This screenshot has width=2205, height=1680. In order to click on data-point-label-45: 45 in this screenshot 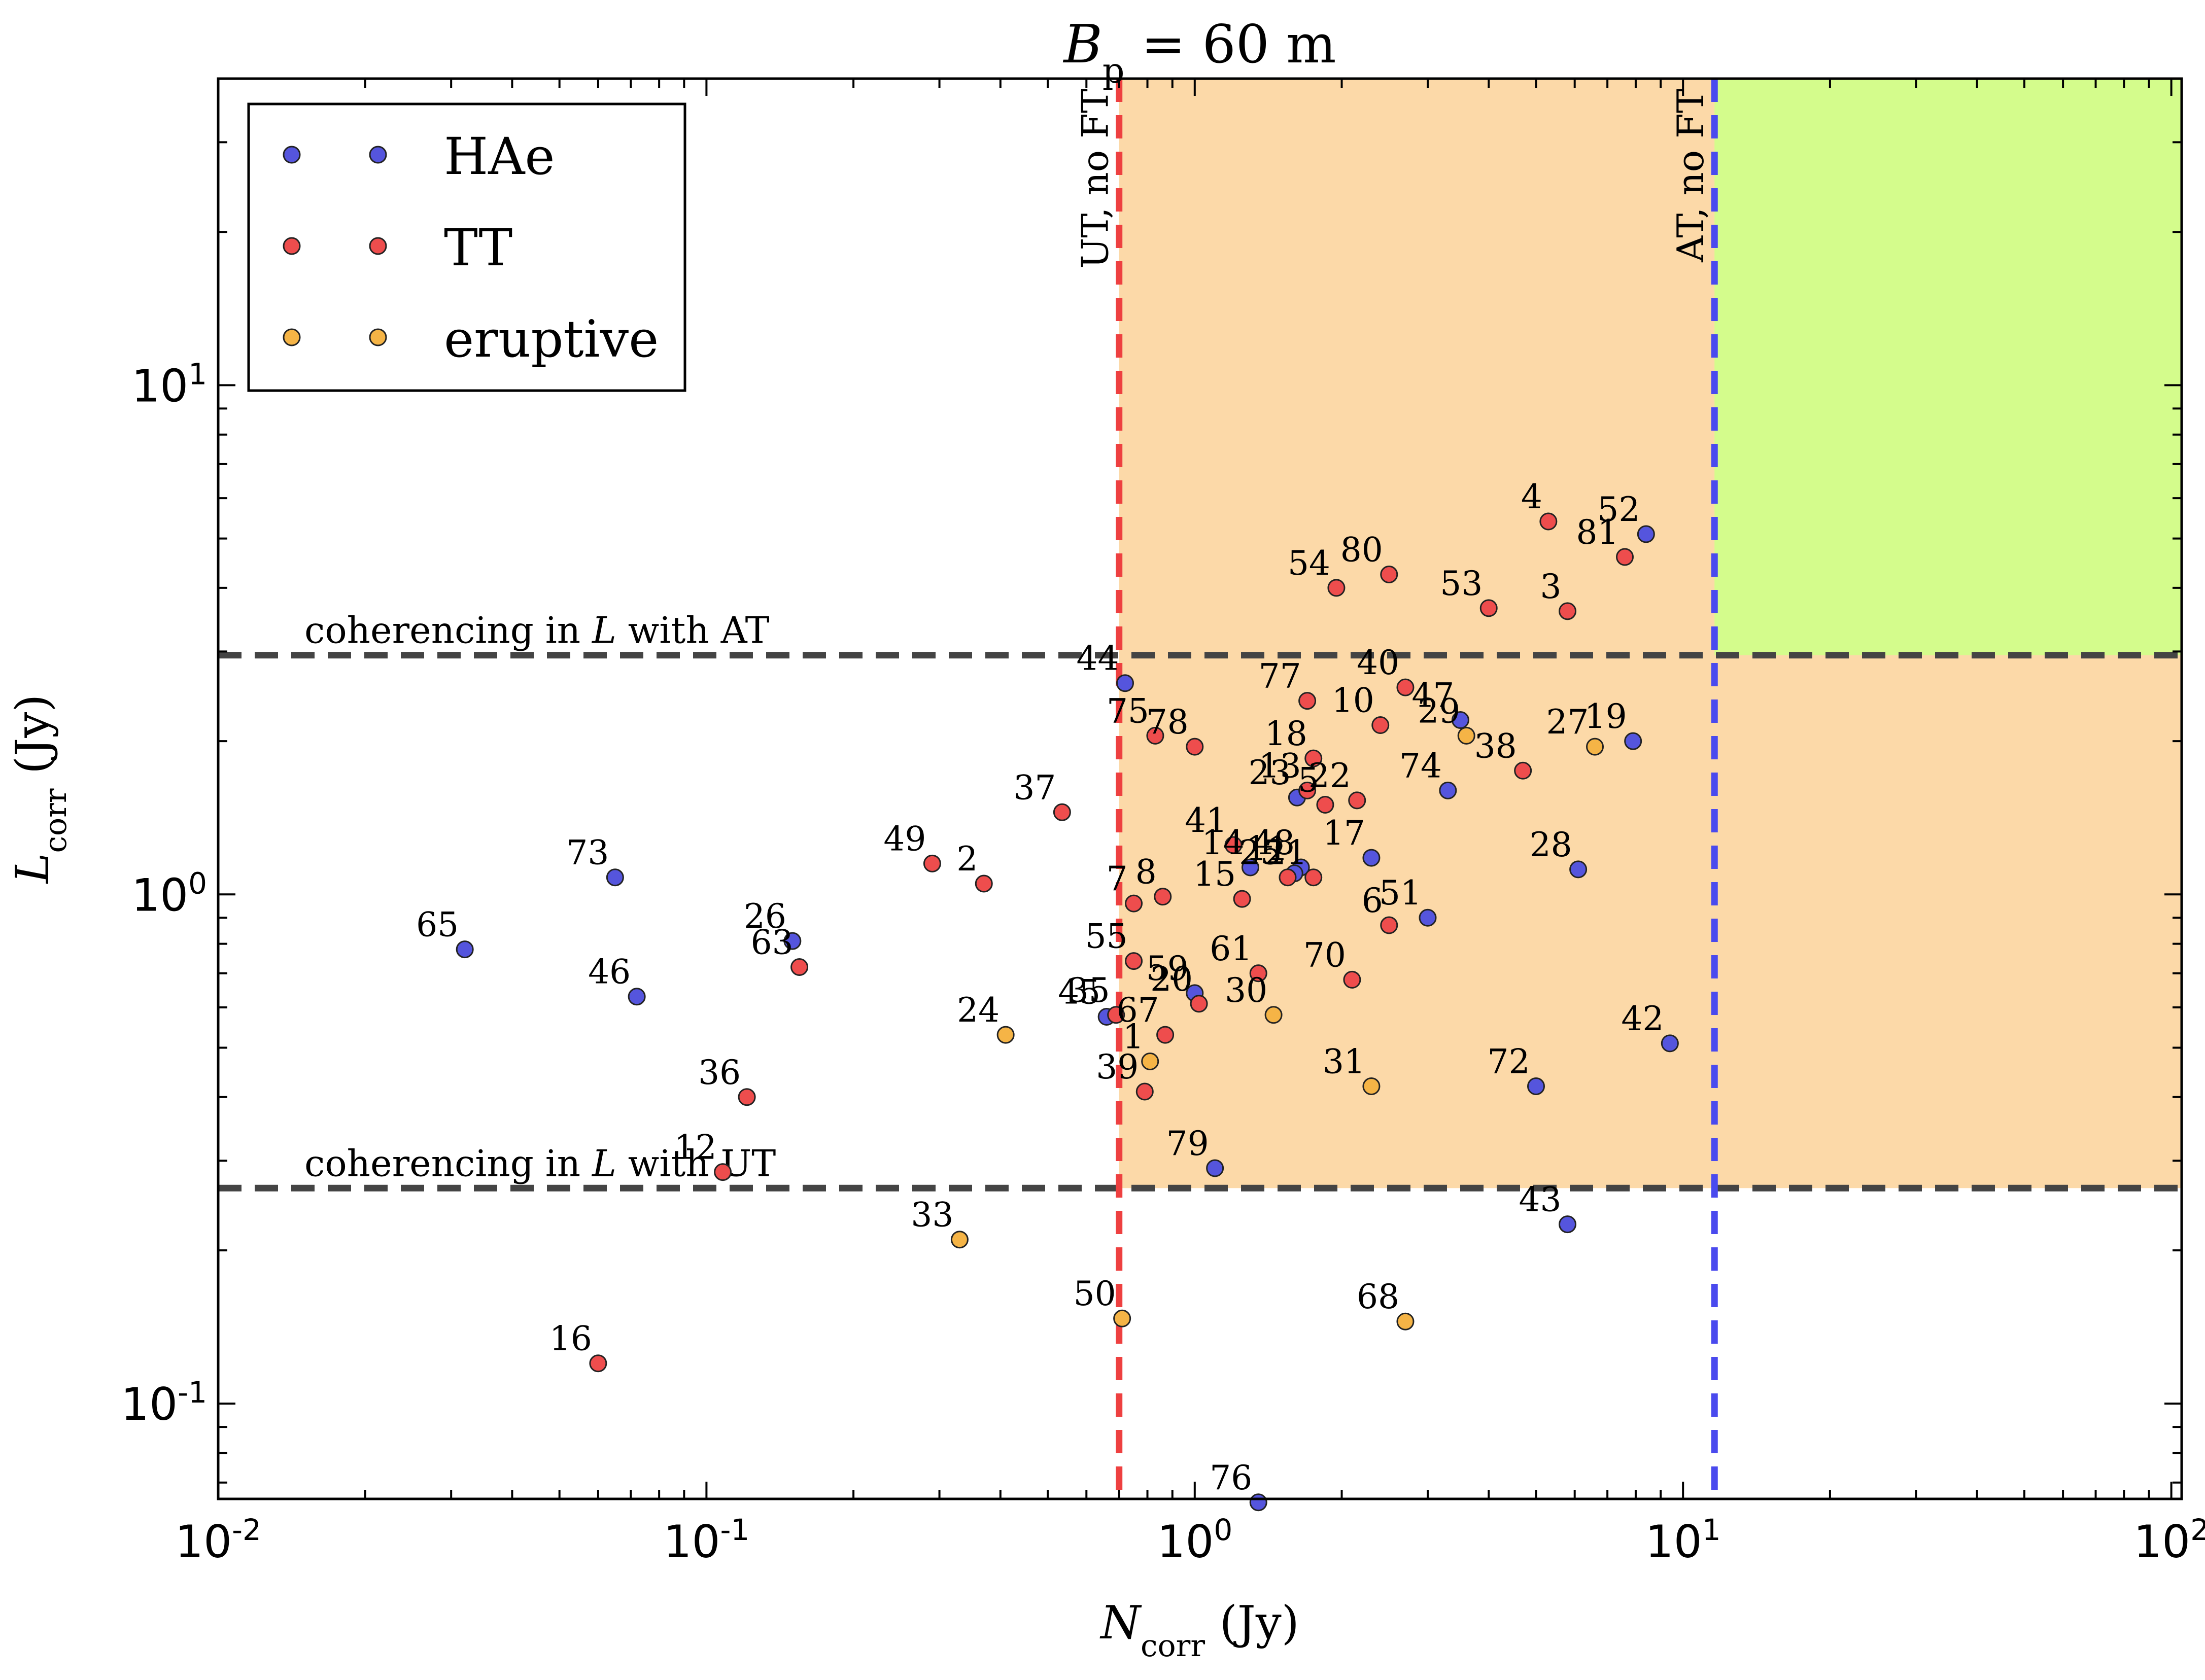, I will do `click(1079, 993)`.